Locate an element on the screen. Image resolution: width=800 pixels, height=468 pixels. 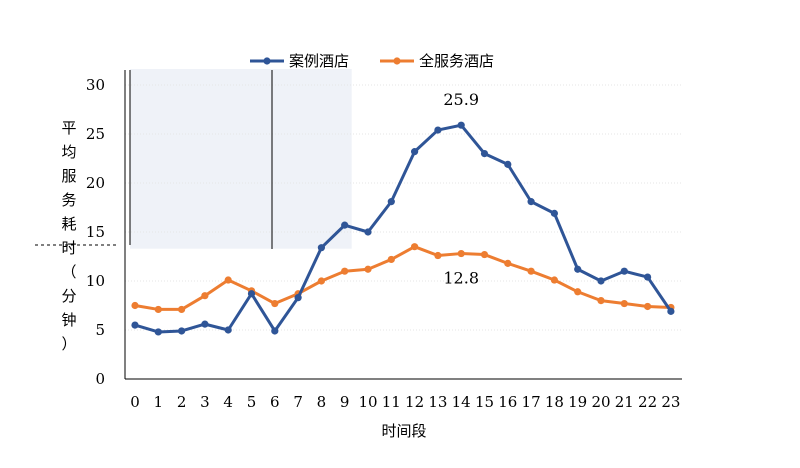
x-tick-label: 21 is located at coordinates (624, 402).